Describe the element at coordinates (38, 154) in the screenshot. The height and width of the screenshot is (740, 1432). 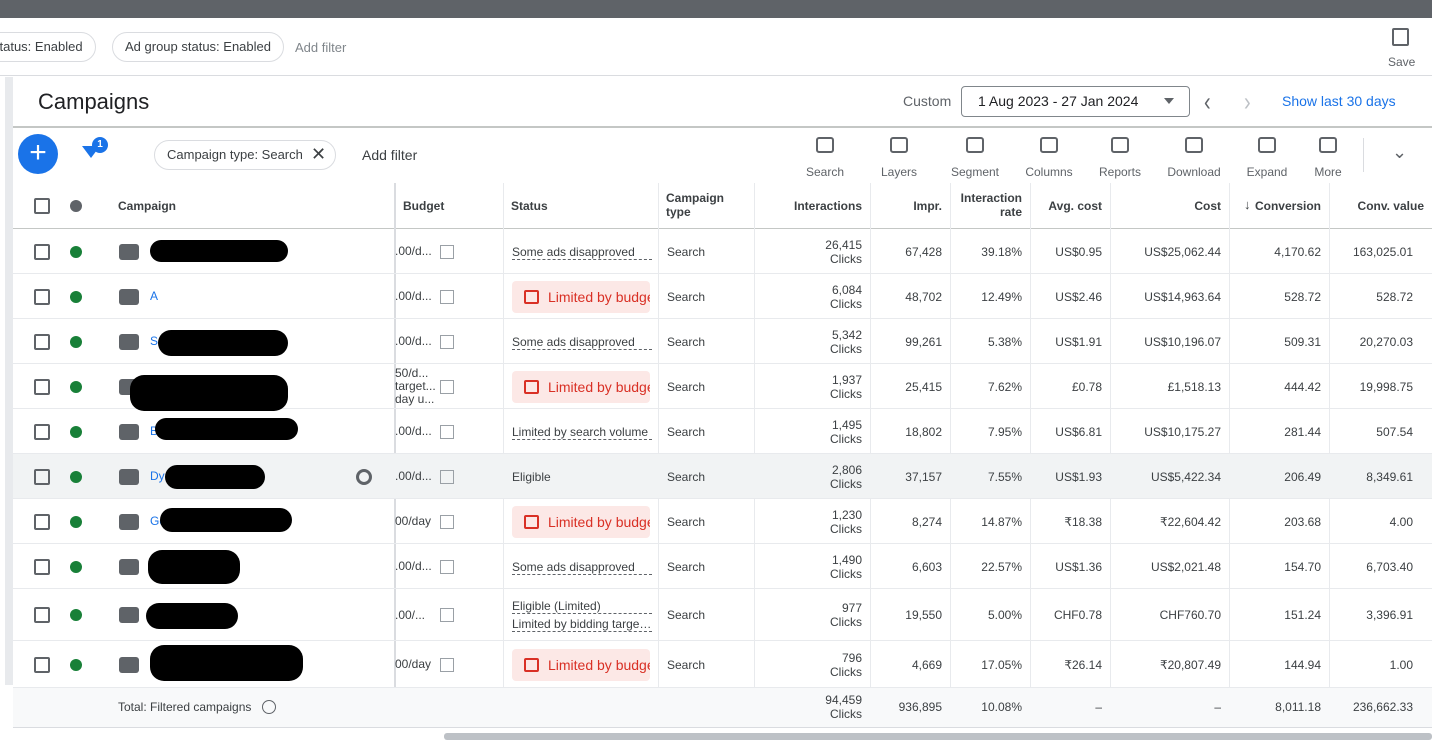
I see `create-button: +` at that location.